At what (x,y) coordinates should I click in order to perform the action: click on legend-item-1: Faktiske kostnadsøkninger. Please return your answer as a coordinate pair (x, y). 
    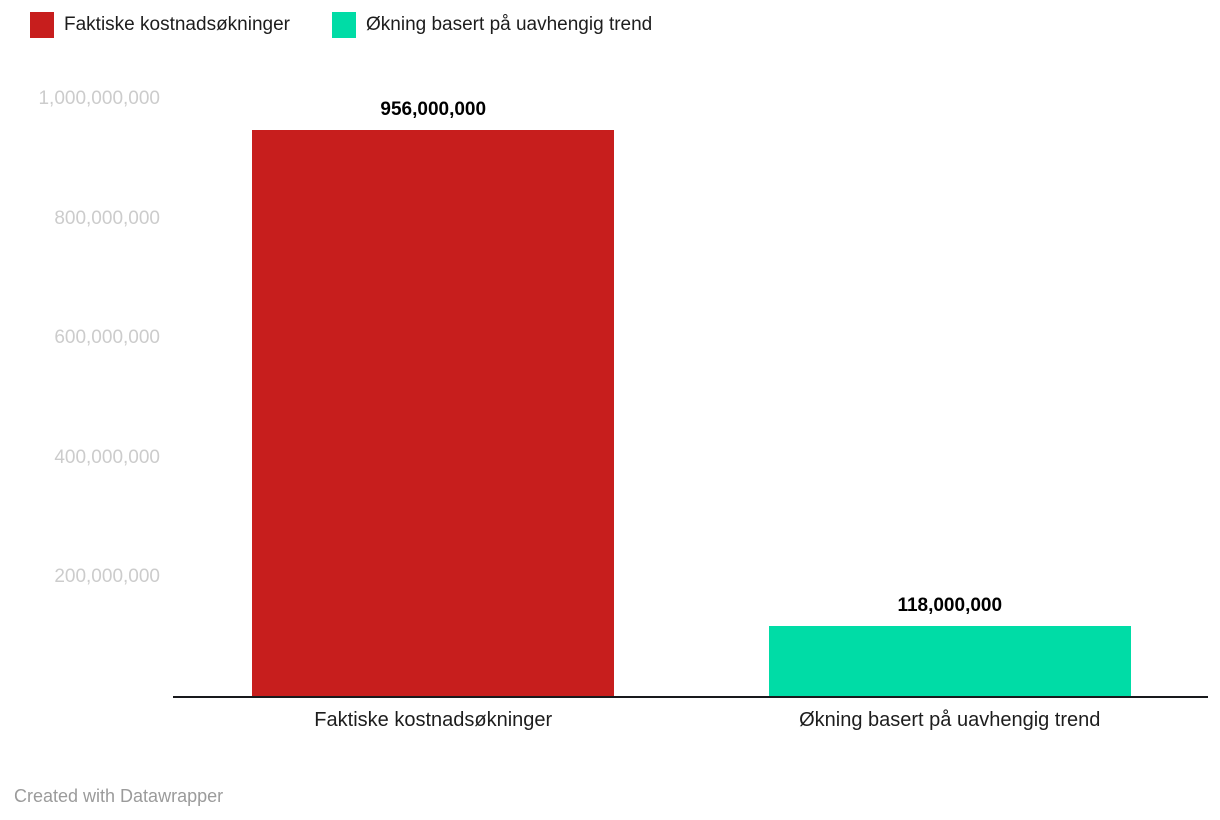
    Looking at the image, I should click on (160, 25).